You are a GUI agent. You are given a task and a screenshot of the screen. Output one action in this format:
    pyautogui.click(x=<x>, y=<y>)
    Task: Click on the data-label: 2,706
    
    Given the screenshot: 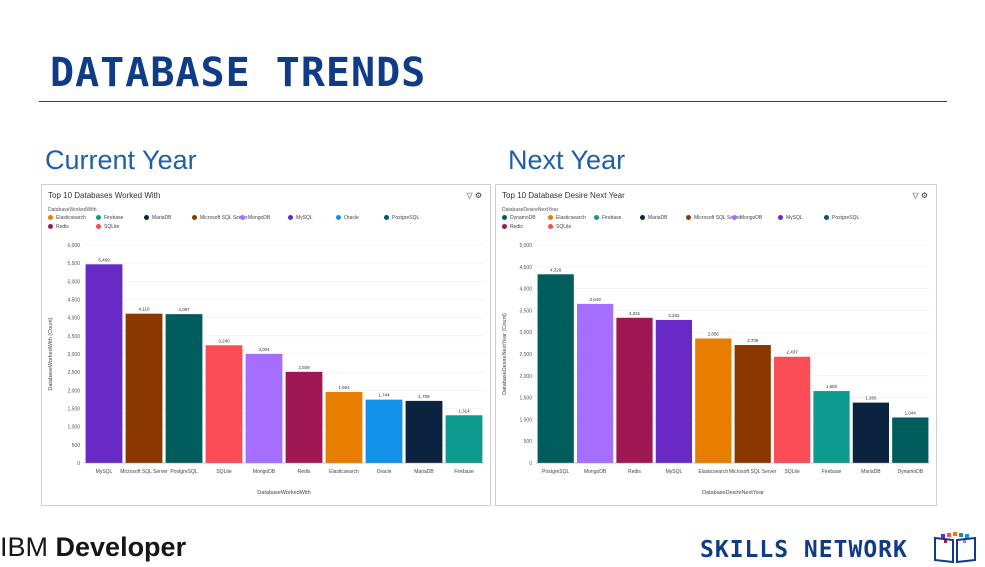 What is the action you would take?
    pyautogui.click(x=753, y=340)
    